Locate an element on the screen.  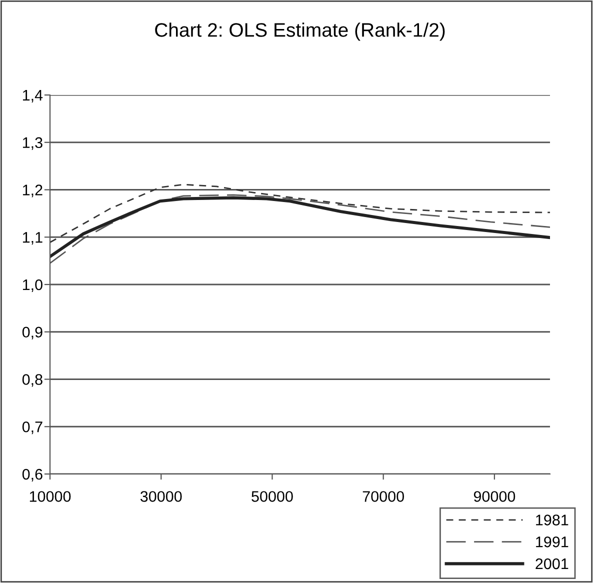
chart-title: Chart 2: OLS Estimate (Rank-1/2) is located at coordinates (300, 31).